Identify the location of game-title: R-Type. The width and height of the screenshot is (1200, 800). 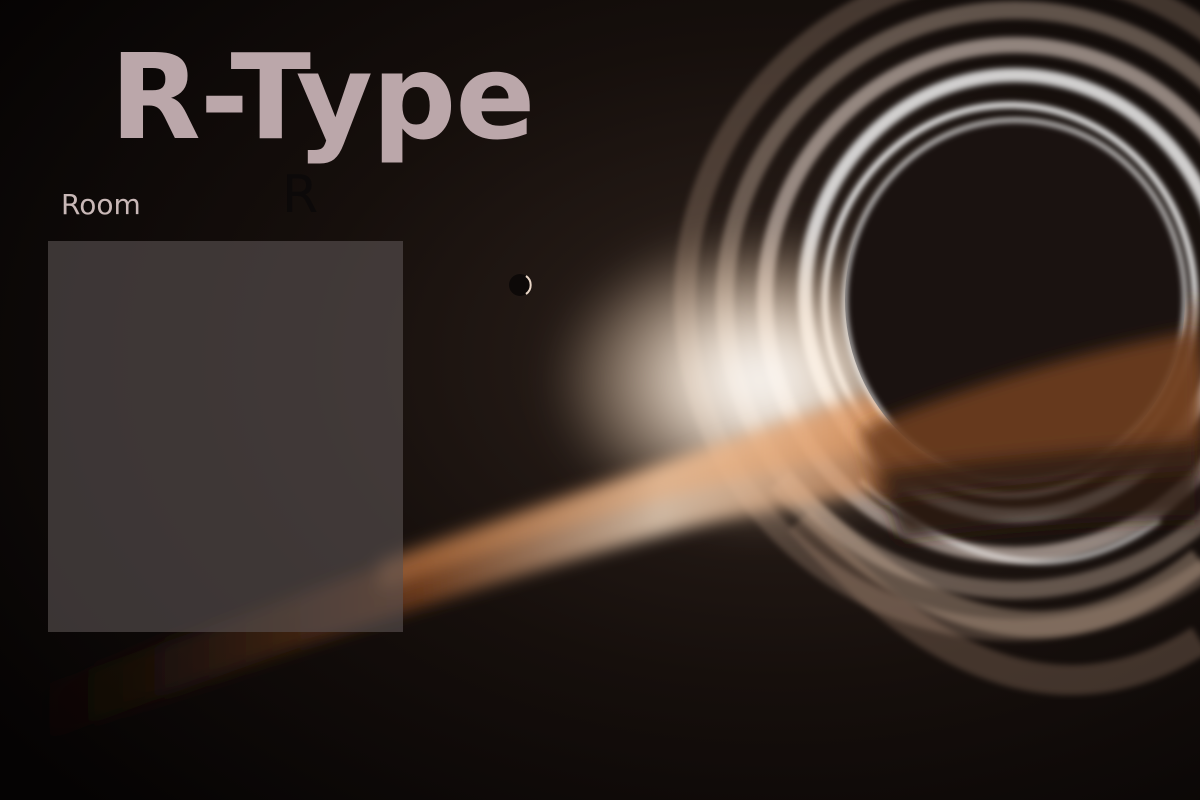
(322, 97).